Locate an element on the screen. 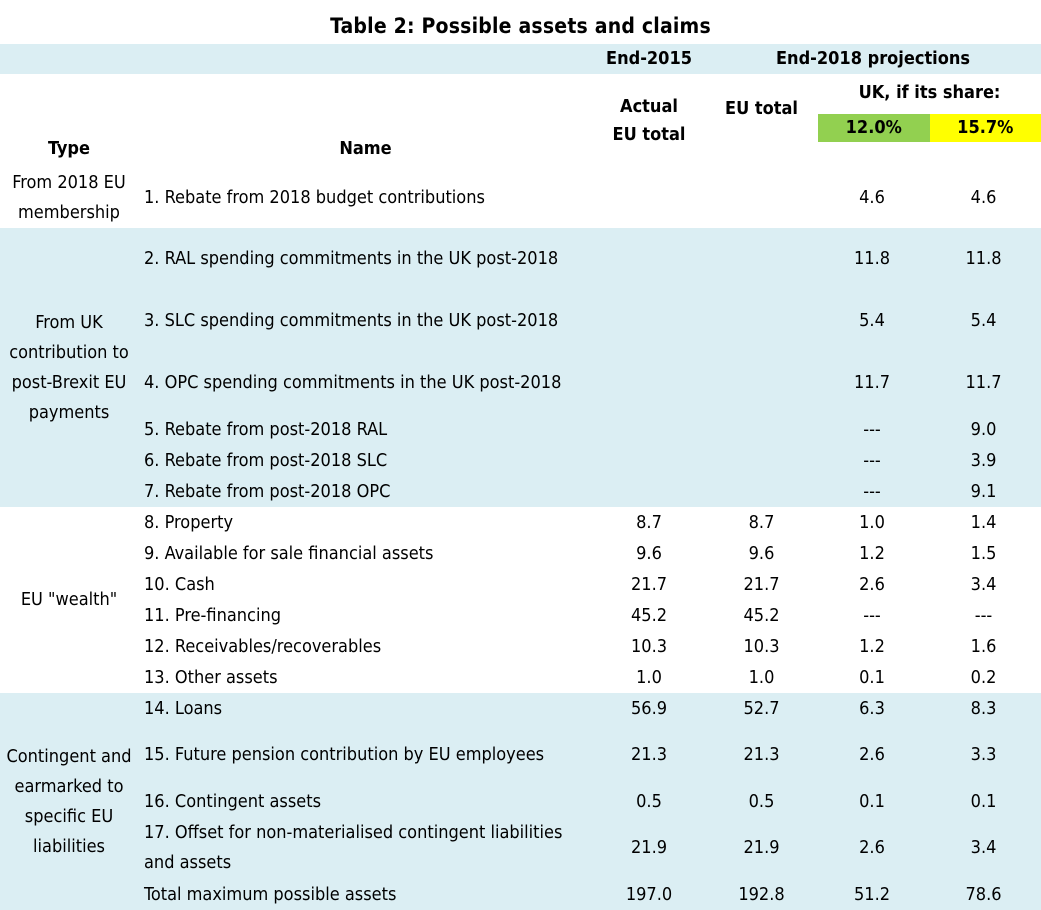  eu-total-value: 52.7 is located at coordinates (761, 708).